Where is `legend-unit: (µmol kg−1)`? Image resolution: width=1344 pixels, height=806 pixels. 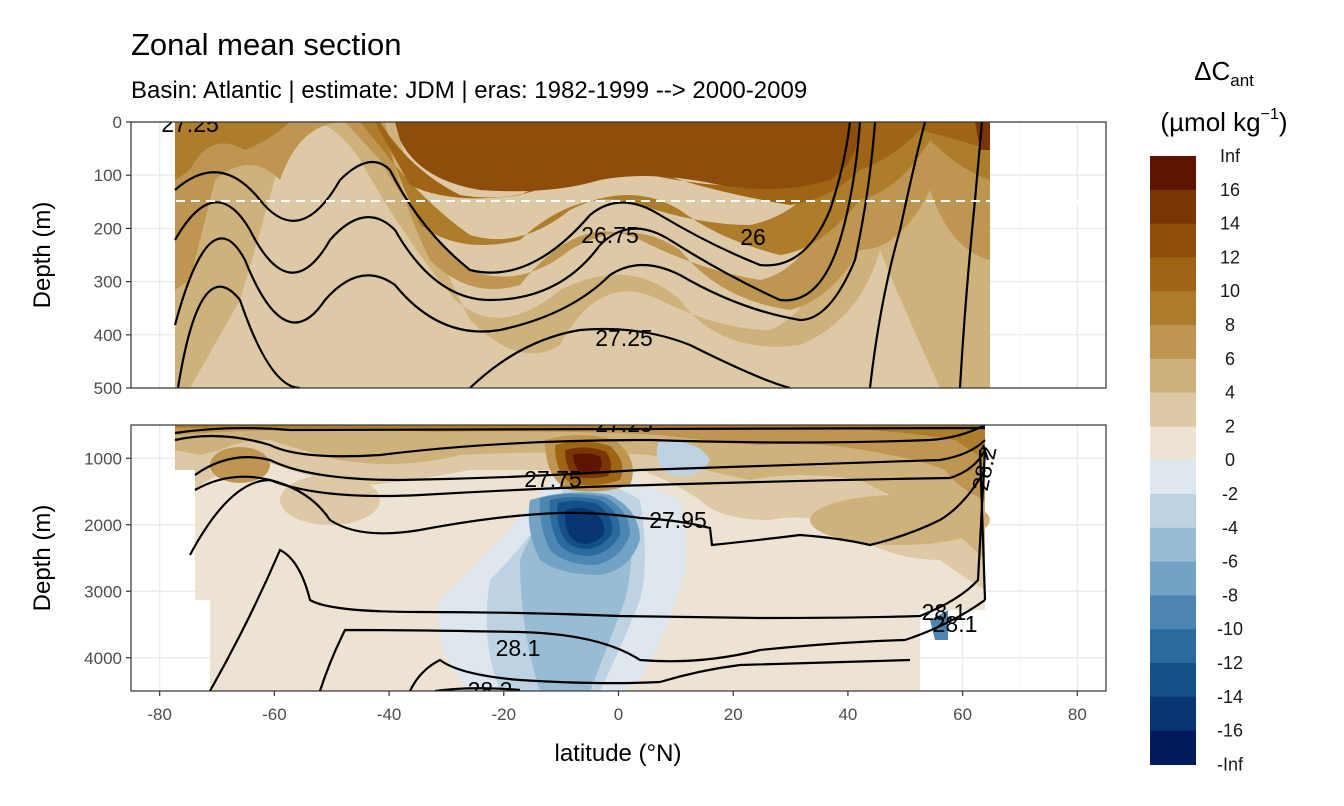 legend-unit: (µmol kg−1) is located at coordinates (1223, 121).